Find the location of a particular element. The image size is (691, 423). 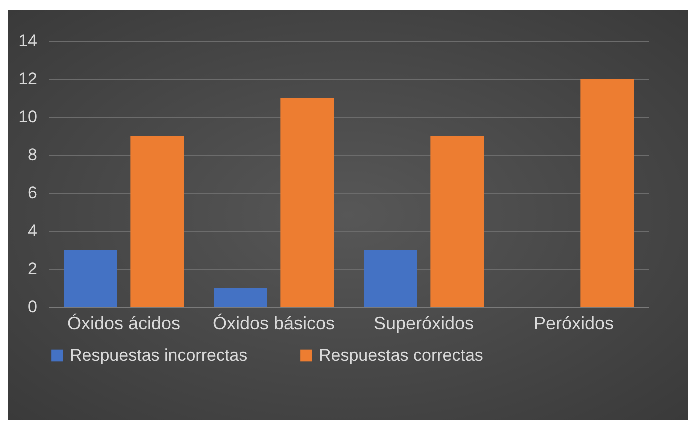

y-tick-label: 4 is located at coordinates (33, 231).